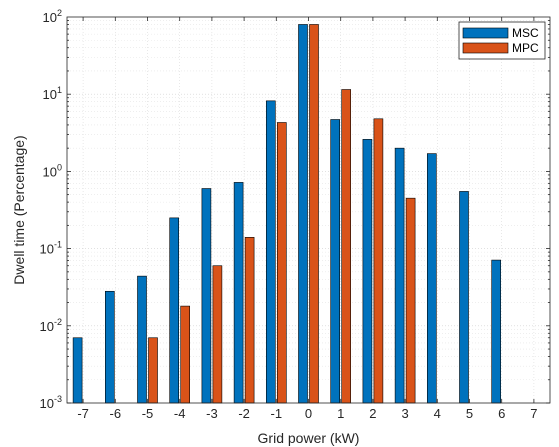 The height and width of the screenshot is (447, 559). What do you see at coordinates (116, 413) in the screenshot?
I see `x-tick-label: -6` at bounding box center [116, 413].